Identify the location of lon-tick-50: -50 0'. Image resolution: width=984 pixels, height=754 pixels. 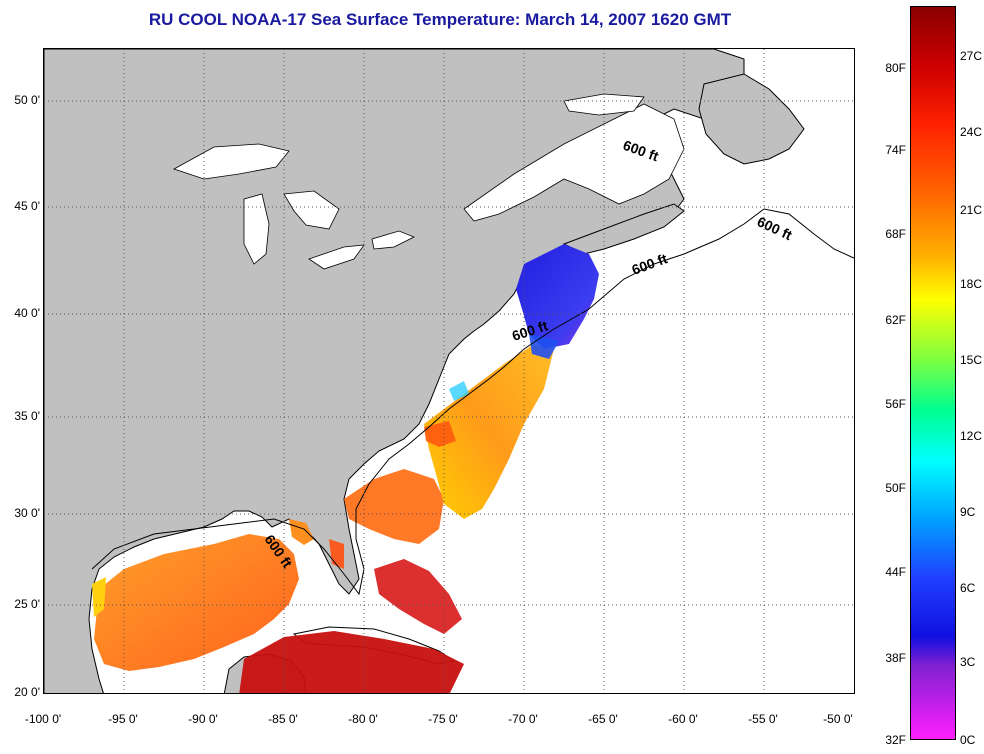
(838, 719).